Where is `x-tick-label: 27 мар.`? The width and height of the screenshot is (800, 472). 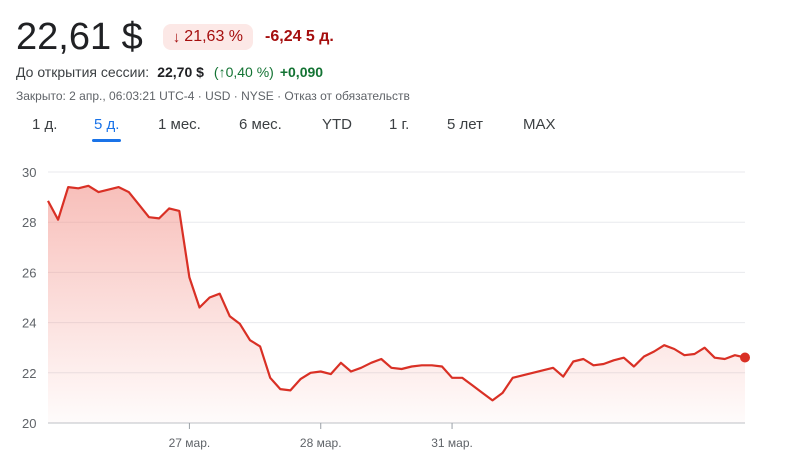
x-tick-label: 27 мар. is located at coordinates (190, 443).